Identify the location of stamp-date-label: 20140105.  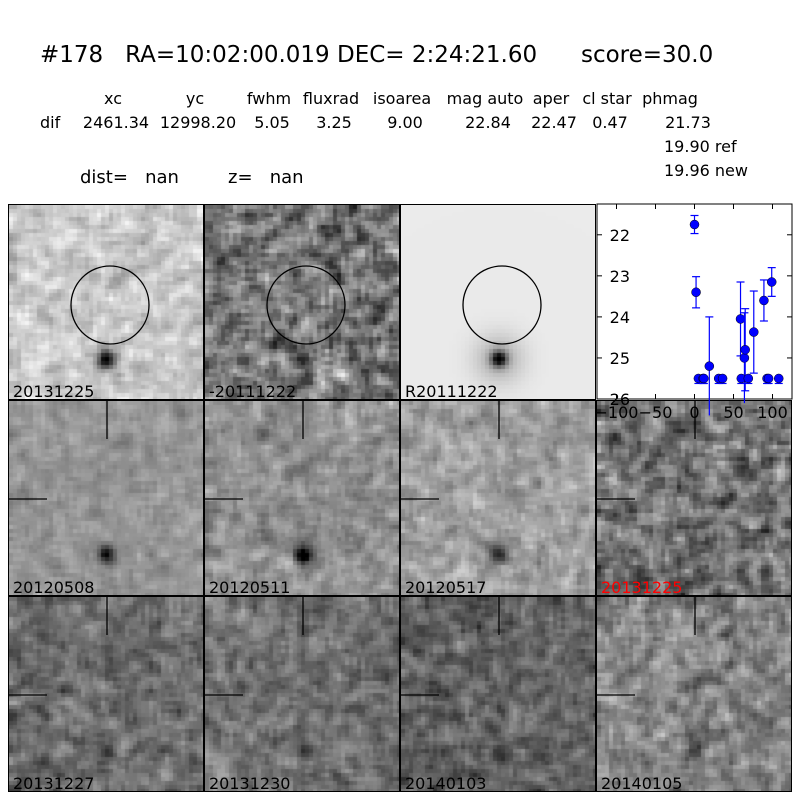
(642, 783).